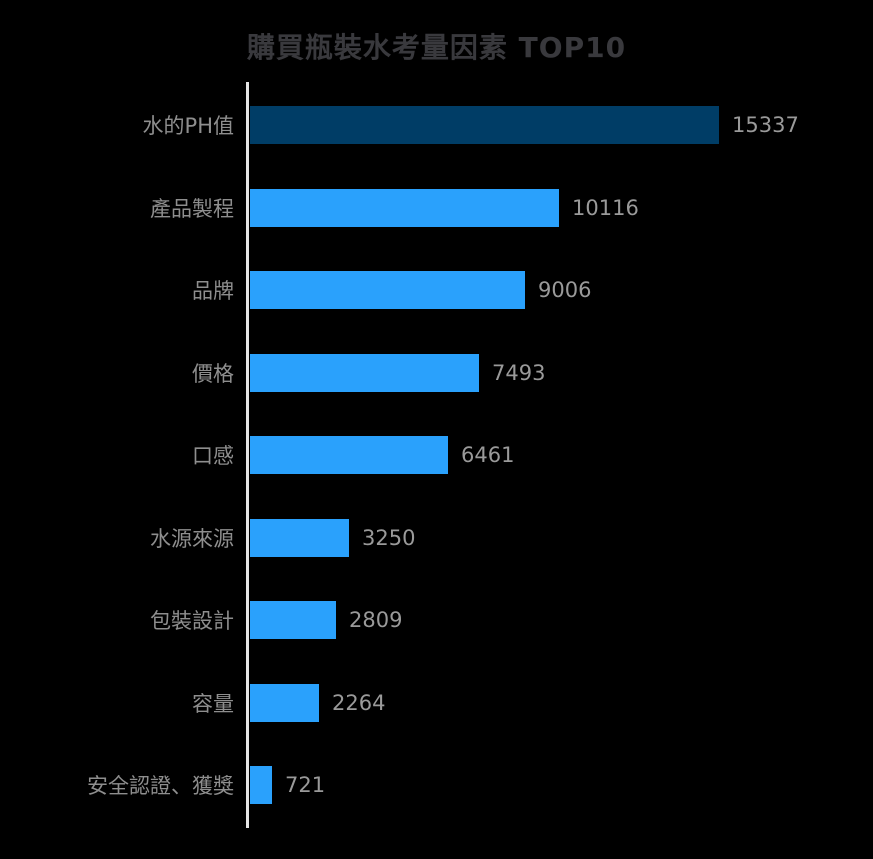  Describe the element at coordinates (213, 703) in the screenshot. I see `category-label: 容量` at that location.